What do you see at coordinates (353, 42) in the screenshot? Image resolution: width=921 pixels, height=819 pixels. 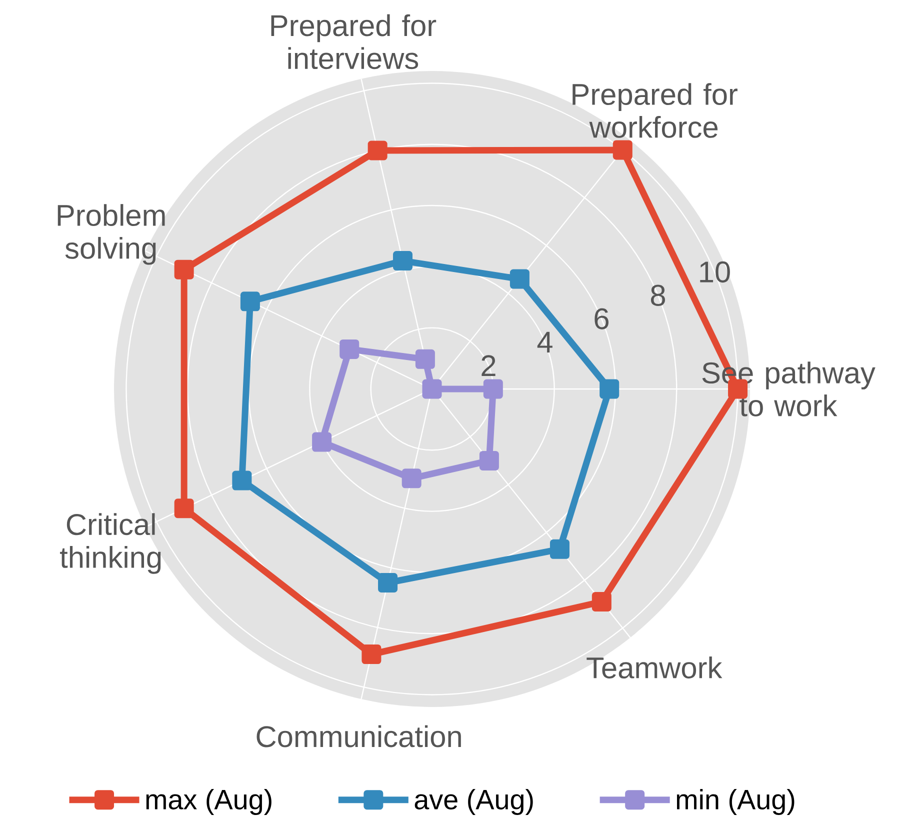 I see `spoke-label: Prepared for interviews` at bounding box center [353, 42].